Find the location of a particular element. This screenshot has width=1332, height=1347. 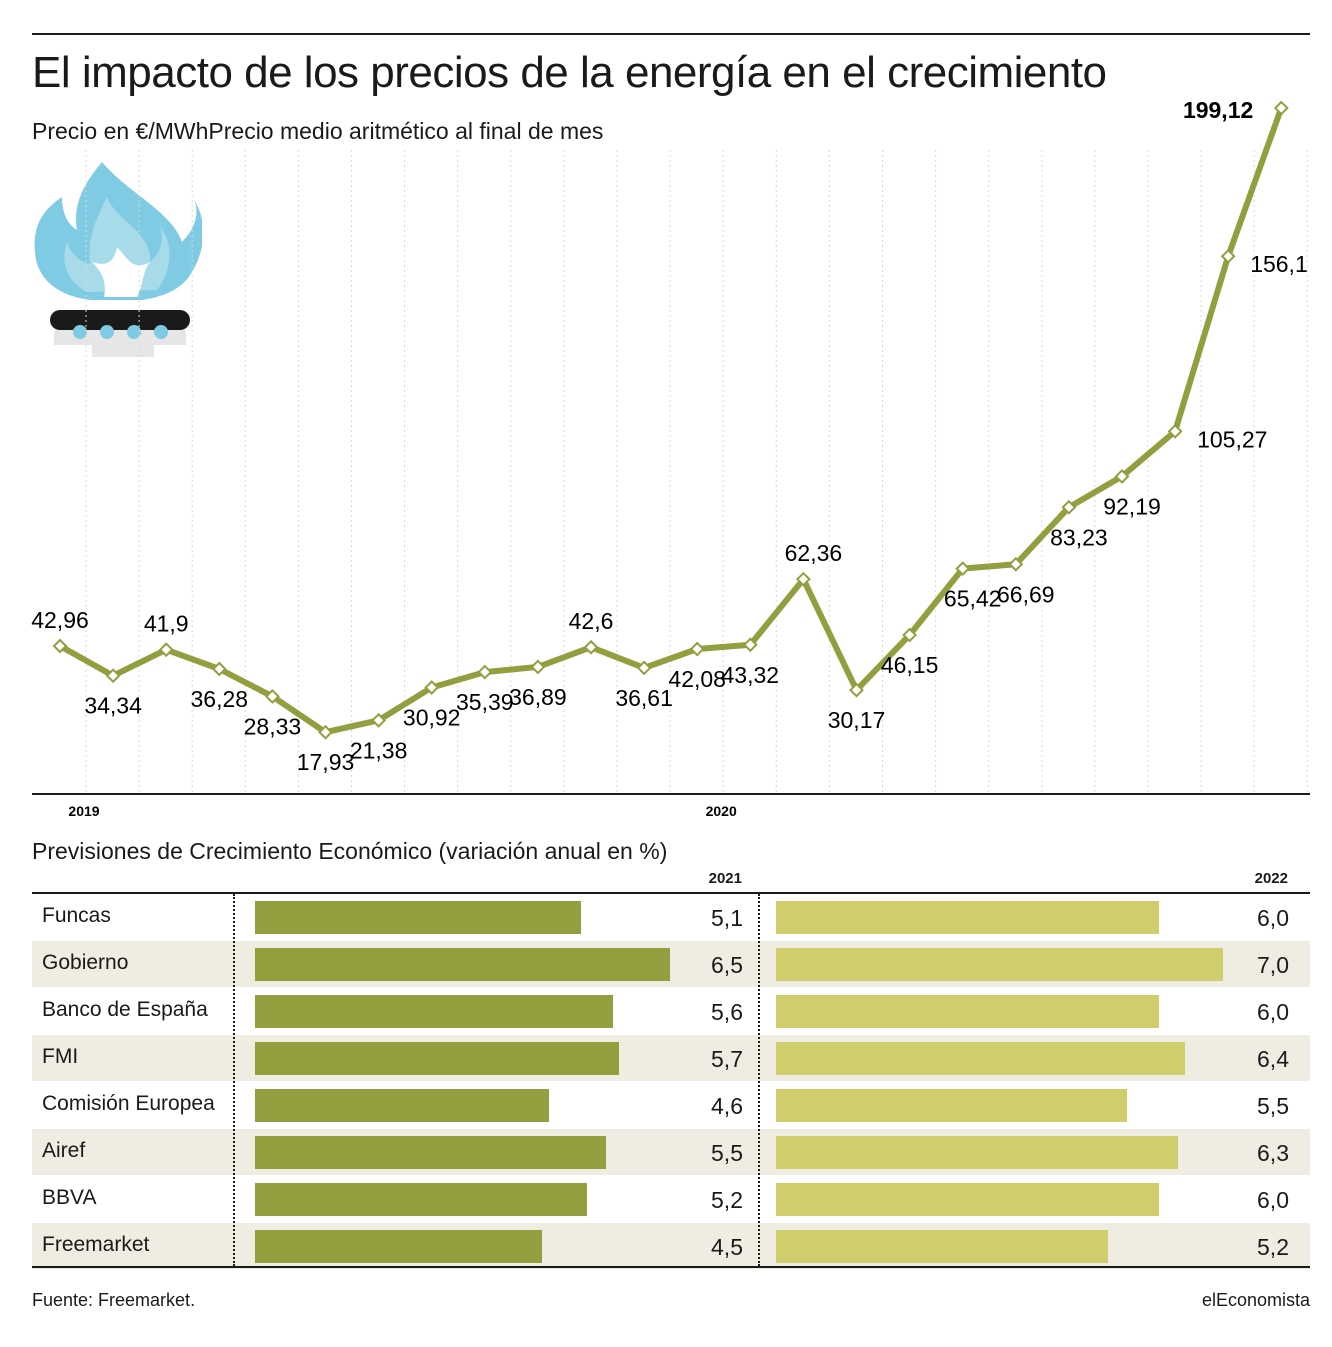

forecast-row: BBVA 5,2 6,0 is located at coordinates (671, 1199).